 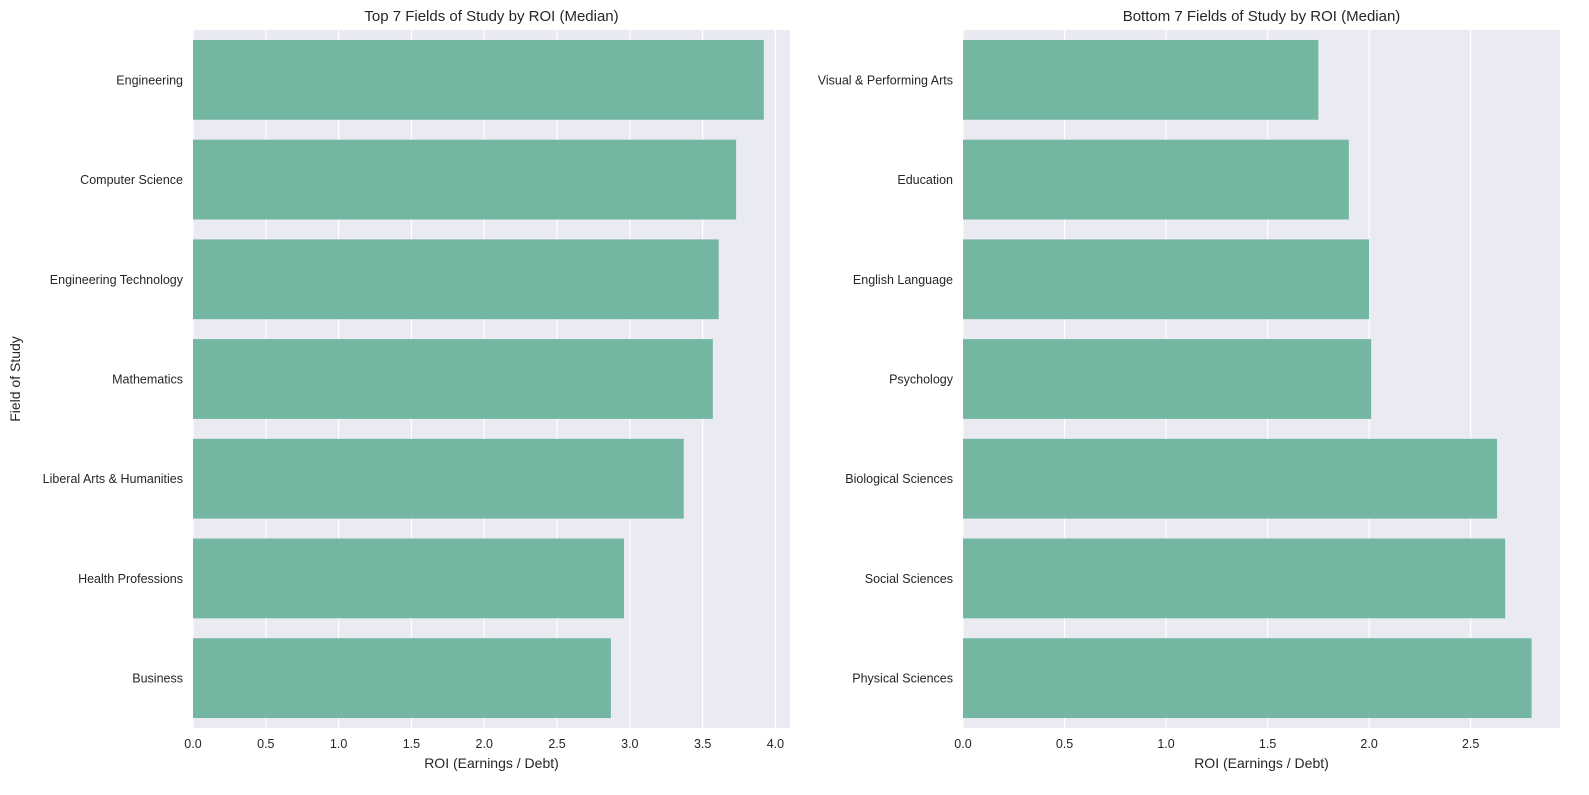 I want to click on x-tick-label: 3.0, so click(x=629, y=744).